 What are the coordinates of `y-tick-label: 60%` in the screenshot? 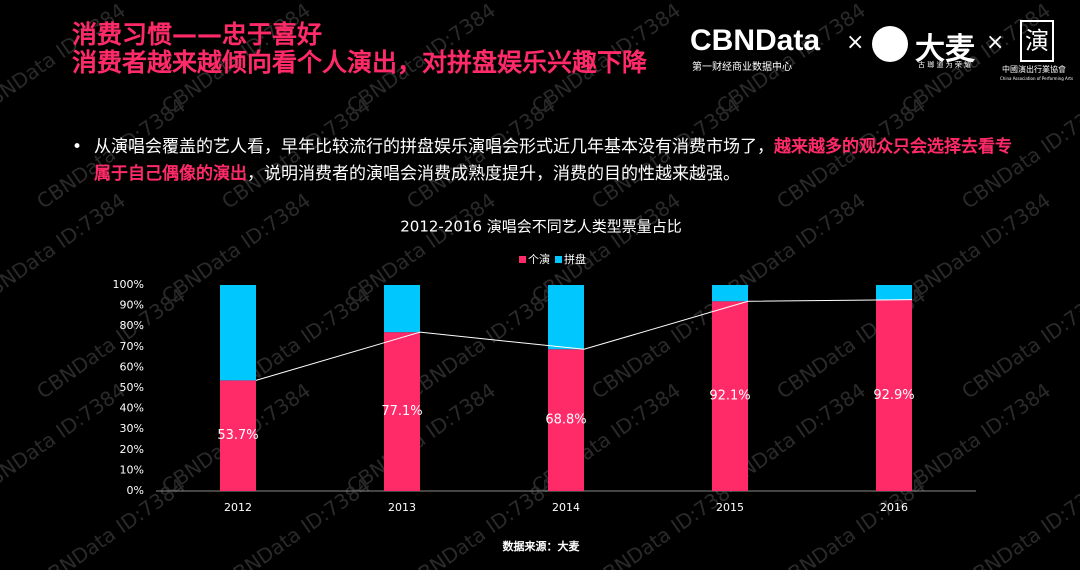 It's located at (132, 366).